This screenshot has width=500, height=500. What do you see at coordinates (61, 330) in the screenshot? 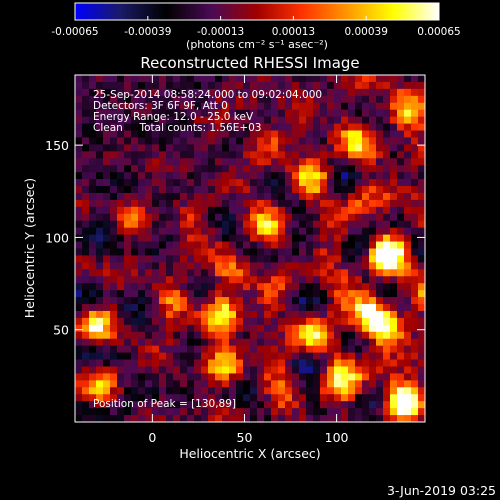
I see `y-tick-label: 50` at bounding box center [61, 330].